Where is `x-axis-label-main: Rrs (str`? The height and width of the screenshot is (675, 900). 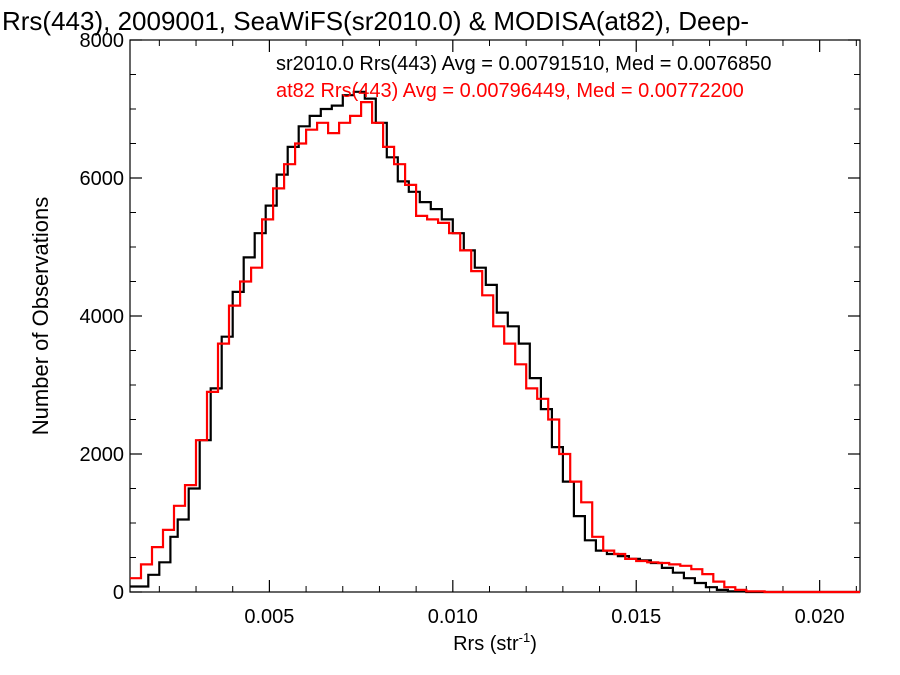
x-axis-label-main: Rrs (str is located at coordinates (486, 644).